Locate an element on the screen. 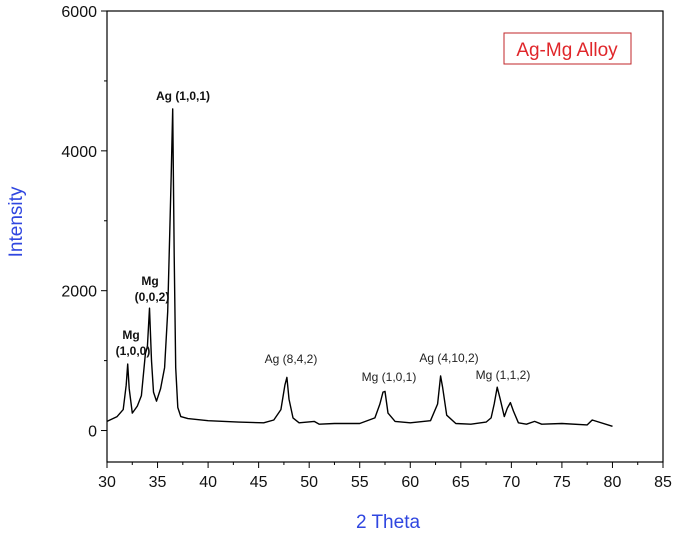 This screenshot has width=685, height=538. legend-box: Ag-Mg Alloy is located at coordinates (567, 48).